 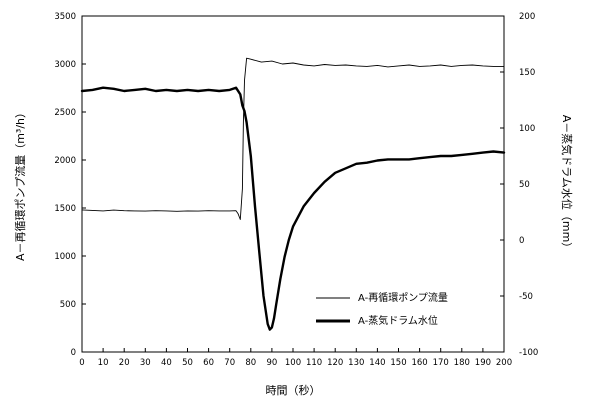 I want to click on left-tick-label: 2000, so click(x=65, y=161).